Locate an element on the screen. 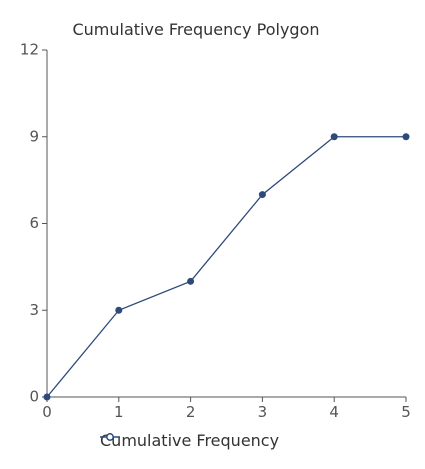  chart-title: Cumulative Frequency Polygon is located at coordinates (196, 29).